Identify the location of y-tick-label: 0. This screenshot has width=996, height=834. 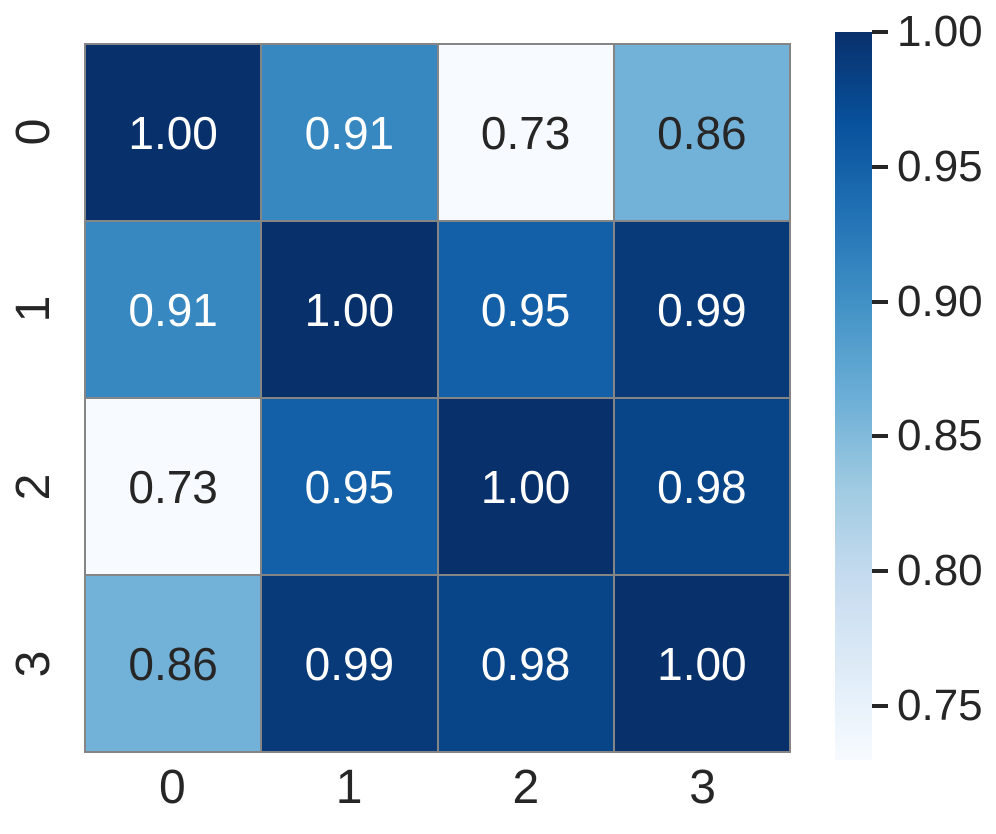
(33, 132).